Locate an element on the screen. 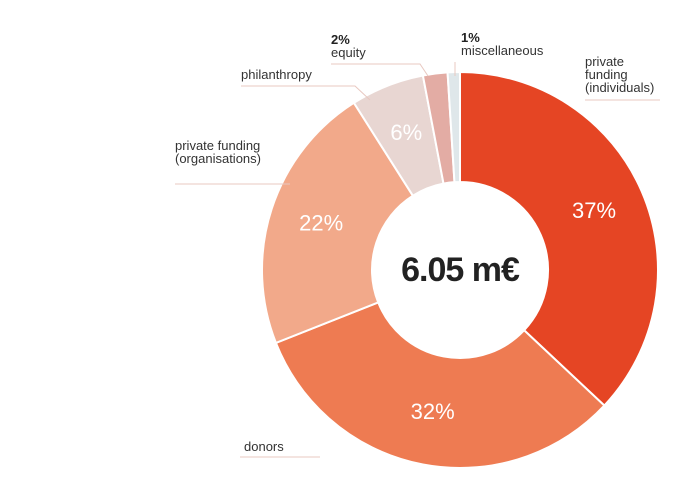 This screenshot has height=483, width=694. category-label: private funding (individuals) is located at coordinates (620, 74).